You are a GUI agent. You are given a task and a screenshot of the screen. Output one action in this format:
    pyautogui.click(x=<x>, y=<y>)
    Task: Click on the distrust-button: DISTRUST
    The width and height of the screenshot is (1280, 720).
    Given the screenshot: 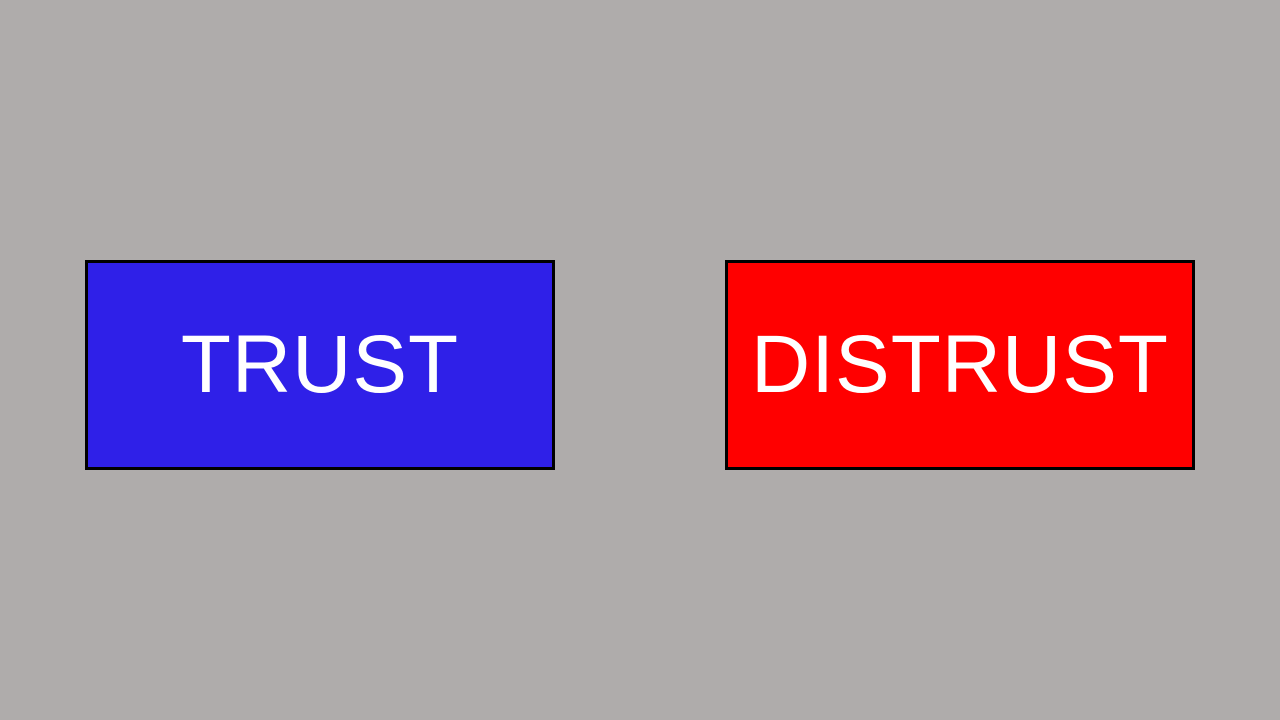 What is the action you would take?
    pyautogui.click(x=960, y=365)
    